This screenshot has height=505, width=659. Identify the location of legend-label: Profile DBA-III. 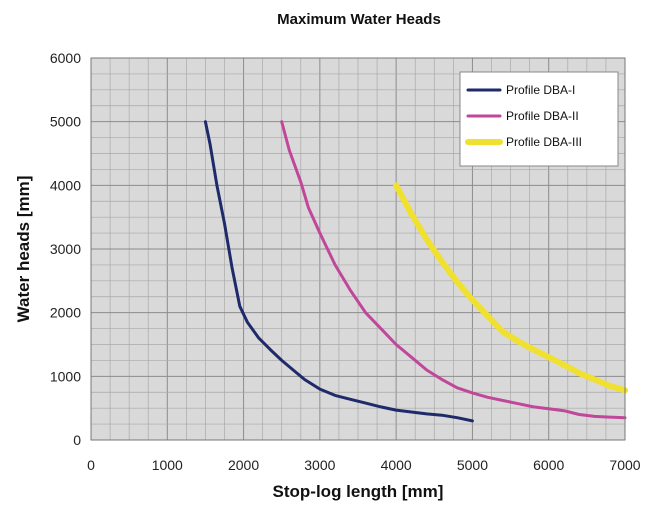
(544, 142).